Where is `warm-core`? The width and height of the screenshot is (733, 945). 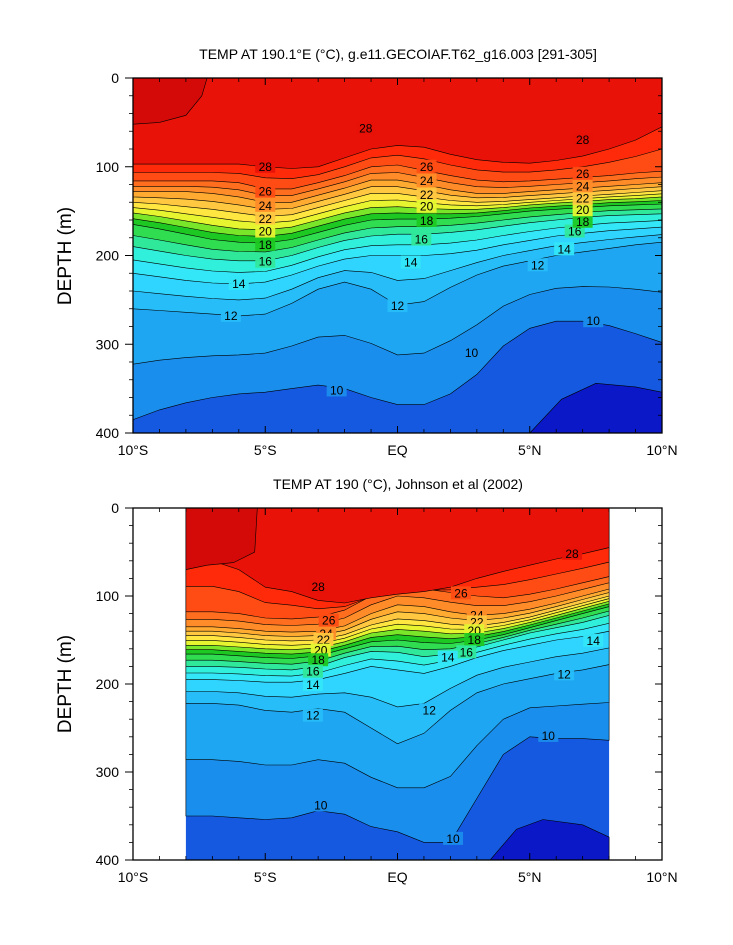
warm-core is located at coordinates (221, 539).